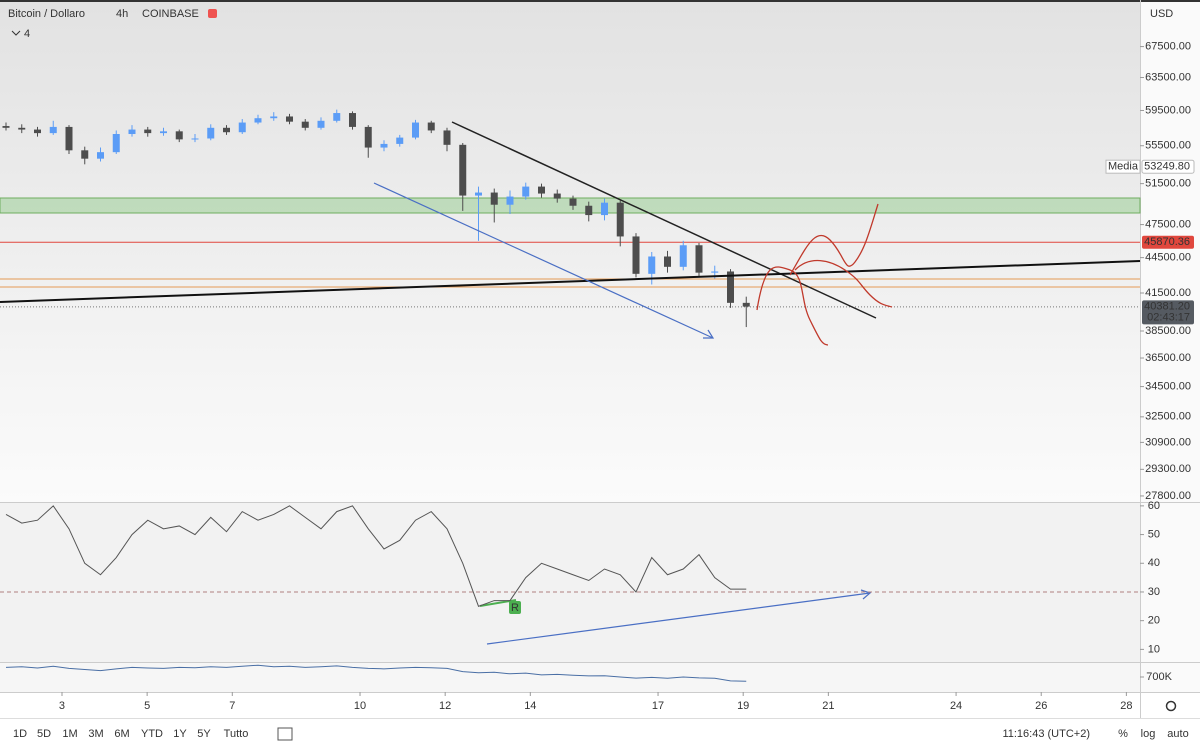  Describe the element at coordinates (121, 734) in the screenshot. I see `range-button: 6M` at that location.